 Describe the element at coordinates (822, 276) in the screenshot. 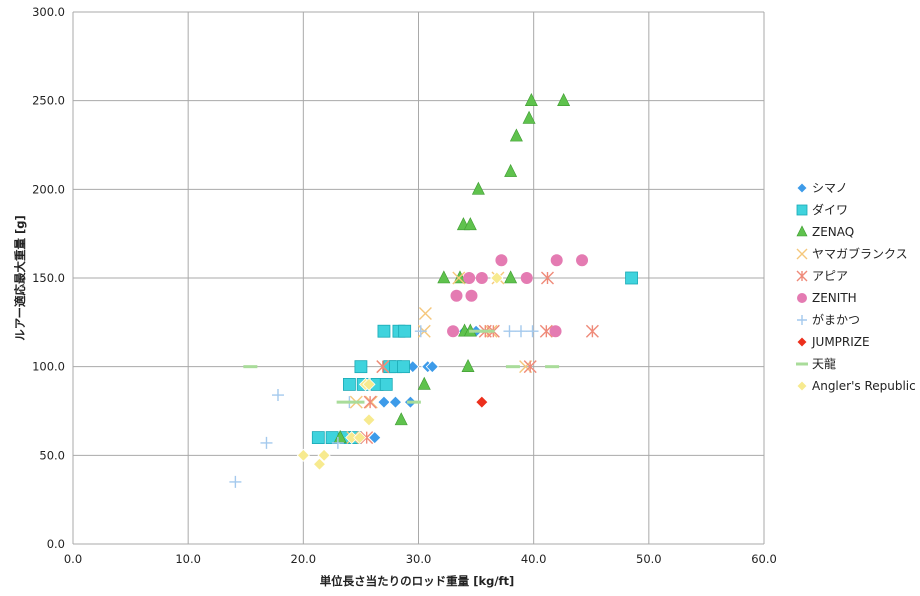

I see `legend-item: アピア` at that location.